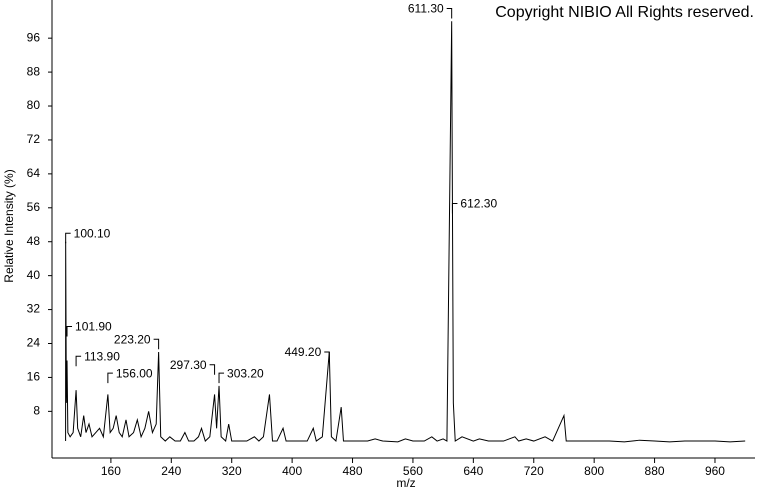 The width and height of the screenshot is (760, 492). I want to click on y-tick-label: 80, so click(34, 105).